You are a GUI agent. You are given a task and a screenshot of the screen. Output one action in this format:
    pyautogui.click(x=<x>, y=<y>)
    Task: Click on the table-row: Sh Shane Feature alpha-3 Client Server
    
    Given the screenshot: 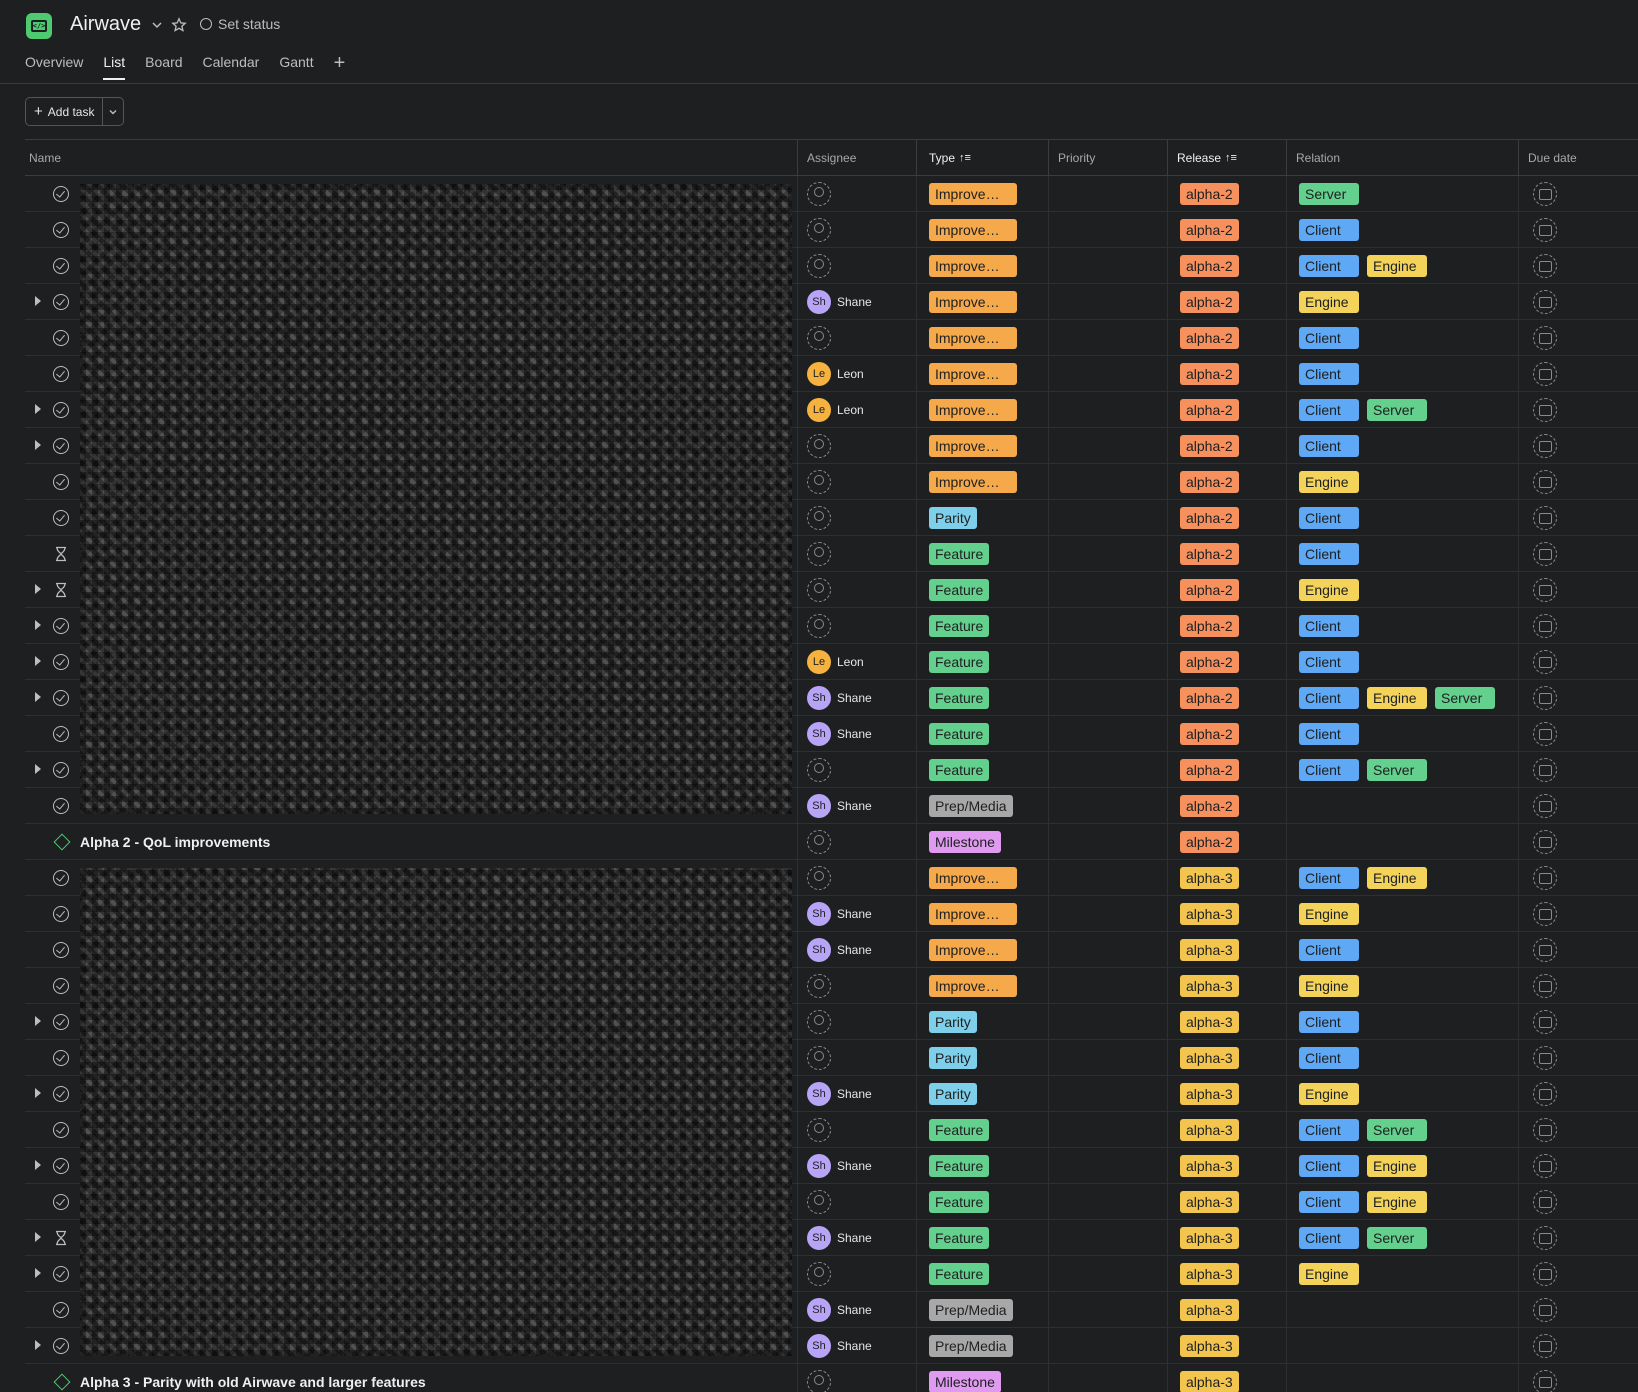 What is the action you would take?
    pyautogui.click(x=831, y=1238)
    